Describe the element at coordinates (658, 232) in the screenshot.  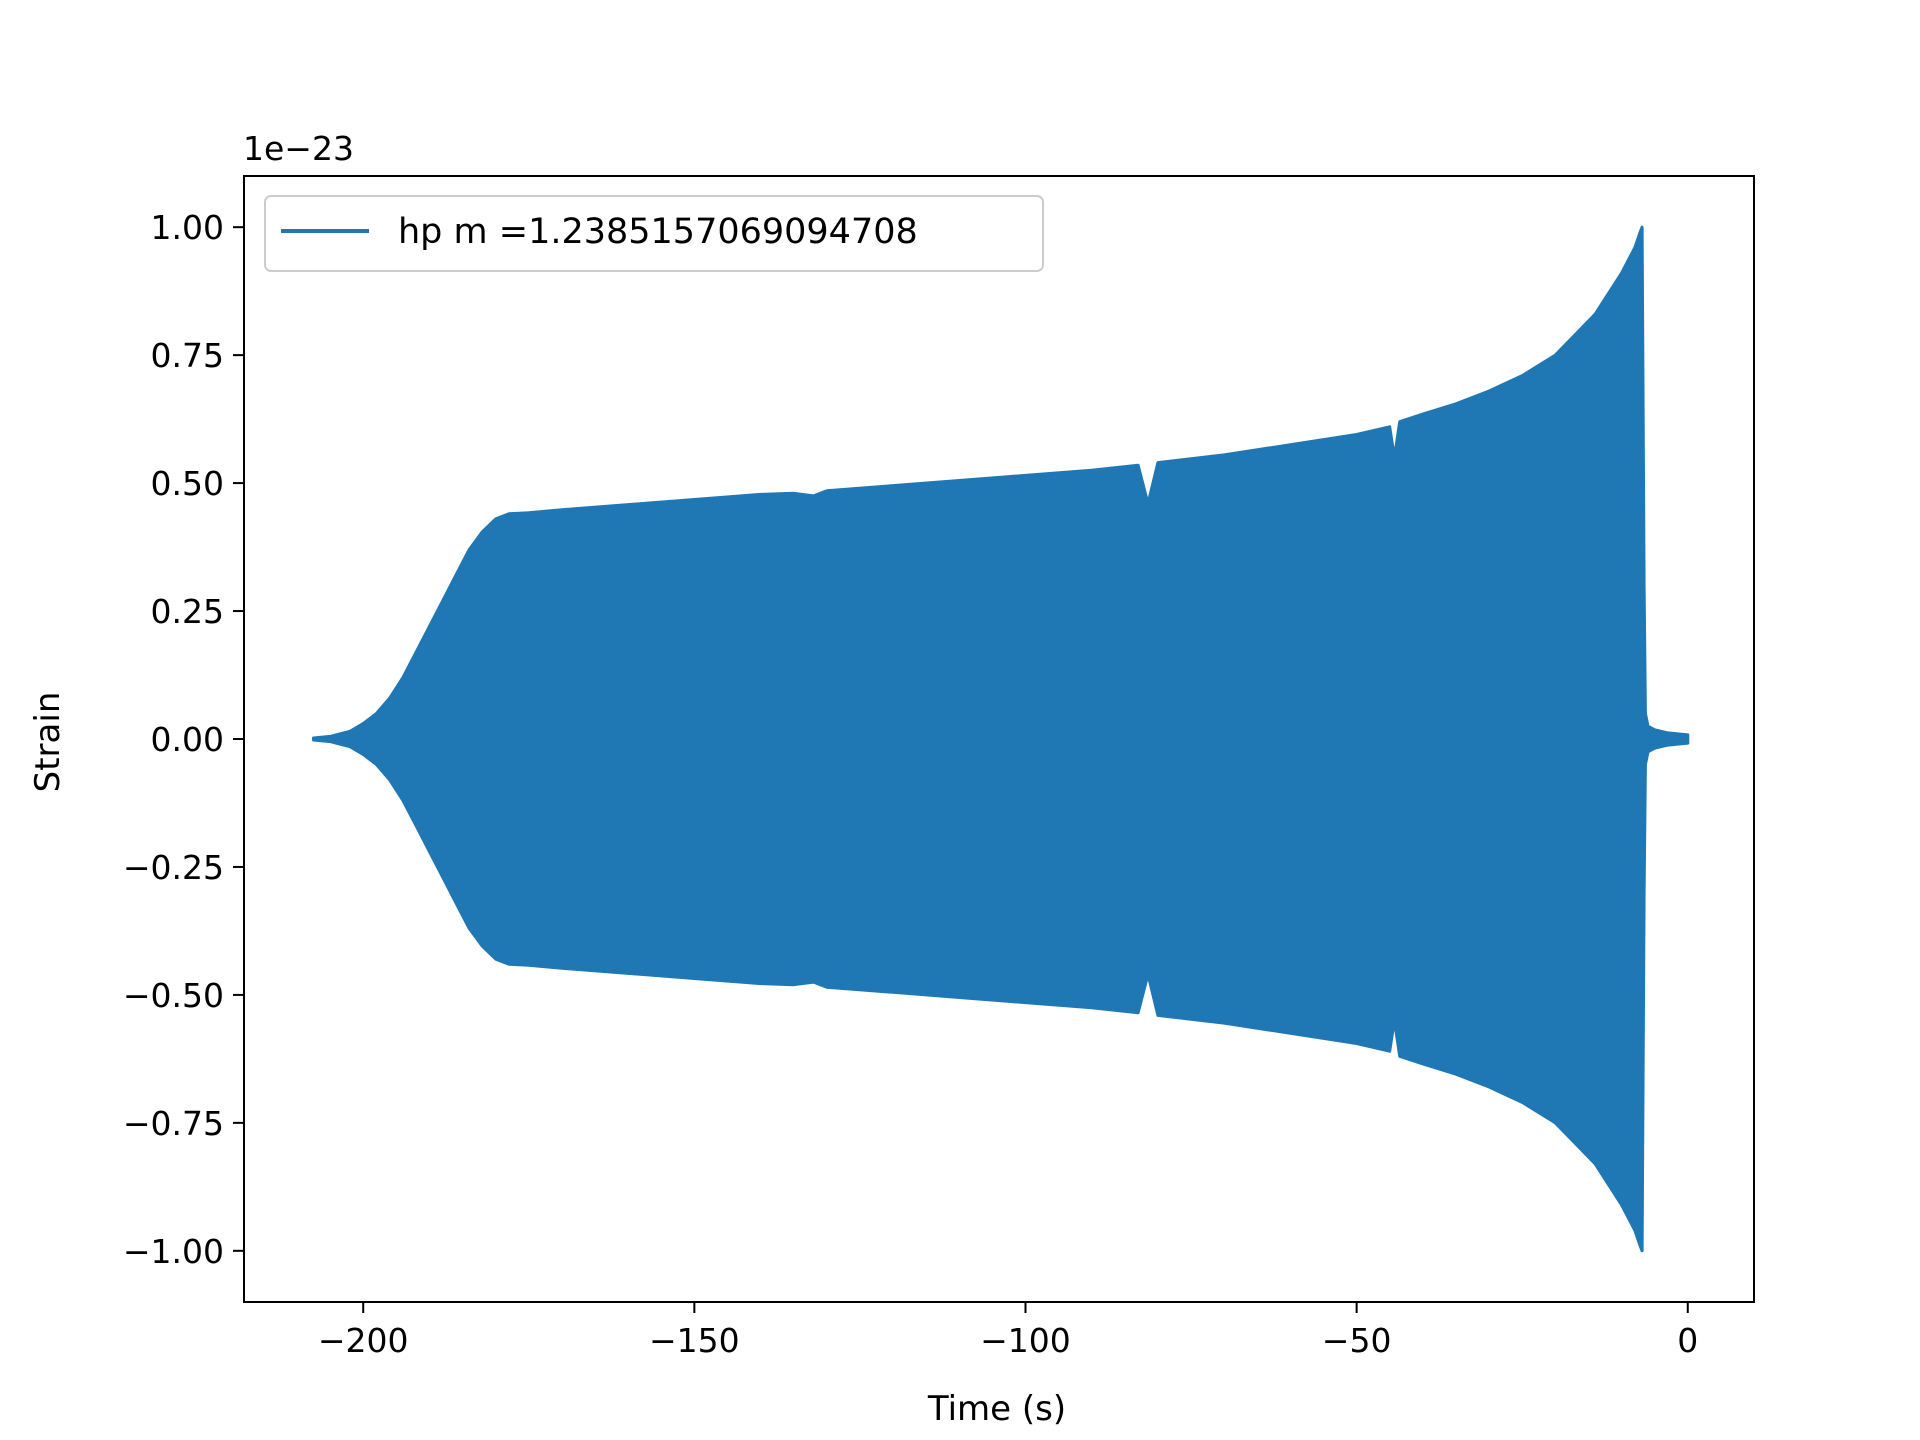
I see `legend-label: hp m =1.2385157069094708` at that location.